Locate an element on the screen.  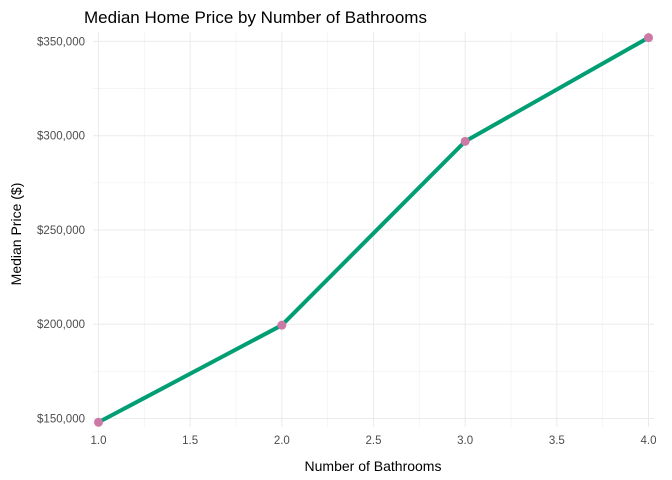
x-tick-label: 2.5 is located at coordinates (374, 441).